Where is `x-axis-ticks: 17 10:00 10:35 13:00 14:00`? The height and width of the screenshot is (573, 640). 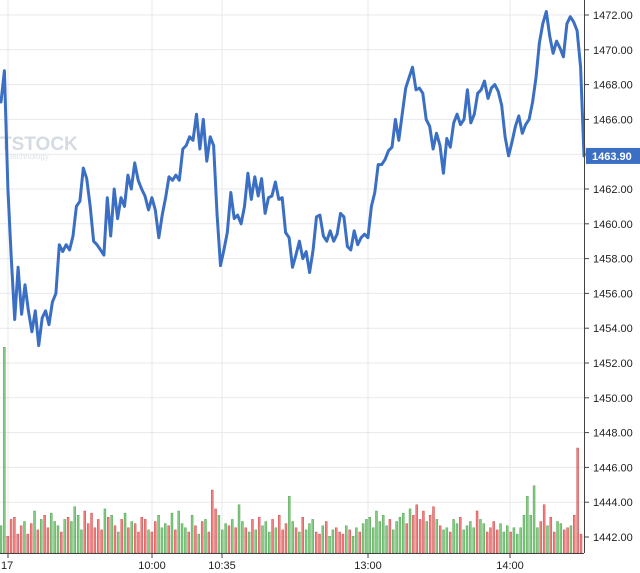
x-axis-ticks: 17 10:00 10:35 13:00 14:00 is located at coordinates (262, 562).